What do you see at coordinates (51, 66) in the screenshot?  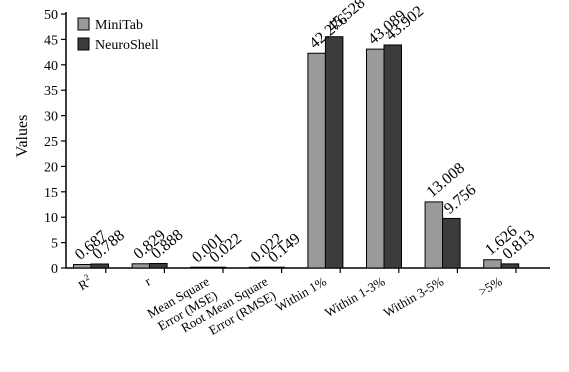 I see `y-tick-label: 40` at bounding box center [51, 66].